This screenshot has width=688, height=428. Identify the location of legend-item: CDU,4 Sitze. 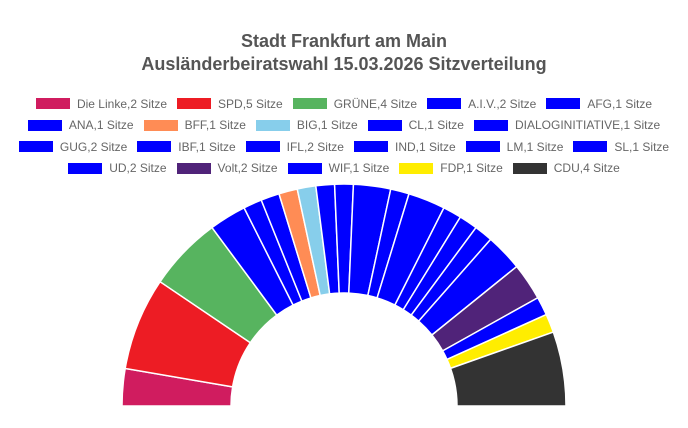
(566, 168).